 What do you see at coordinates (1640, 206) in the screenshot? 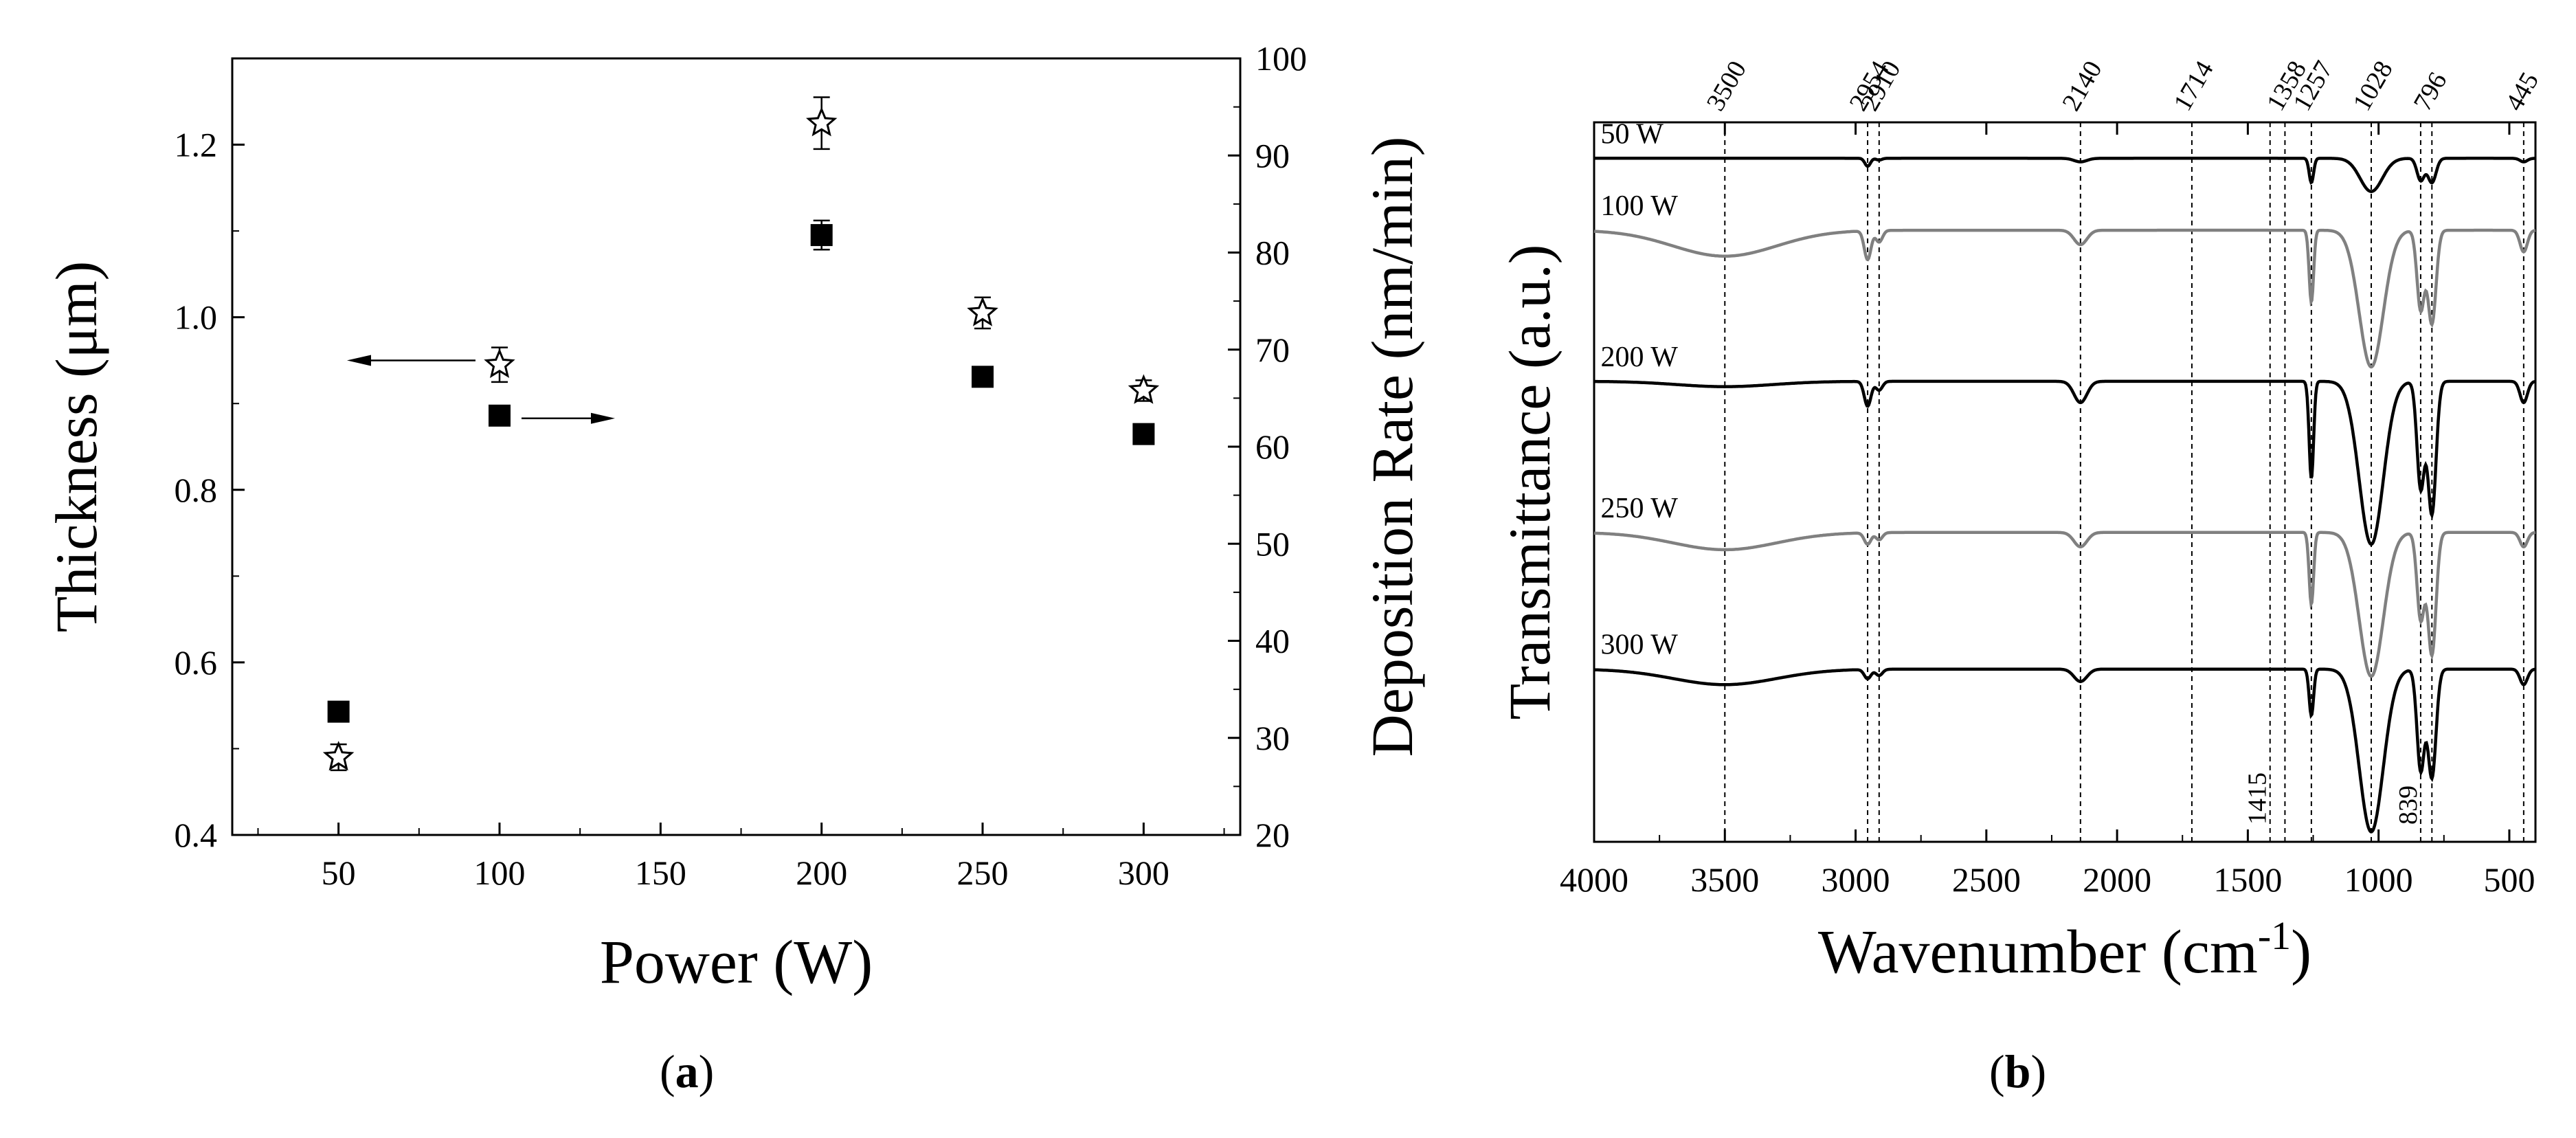
I see `spectrum-label: 100 W` at bounding box center [1640, 206].